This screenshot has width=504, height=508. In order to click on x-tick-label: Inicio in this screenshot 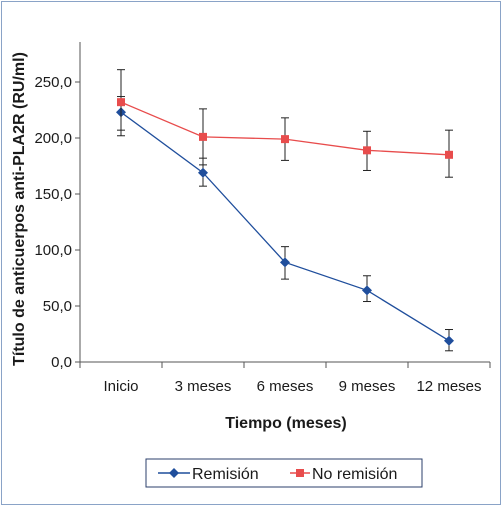, I will do `click(120, 386)`.